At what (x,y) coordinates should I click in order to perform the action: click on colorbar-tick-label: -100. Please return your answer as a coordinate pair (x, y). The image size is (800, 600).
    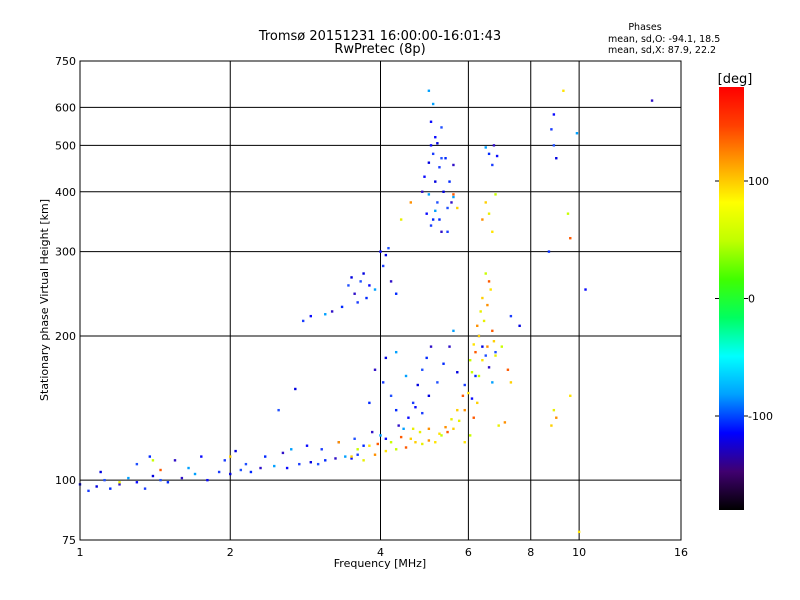
    Looking at the image, I should click on (760, 416).